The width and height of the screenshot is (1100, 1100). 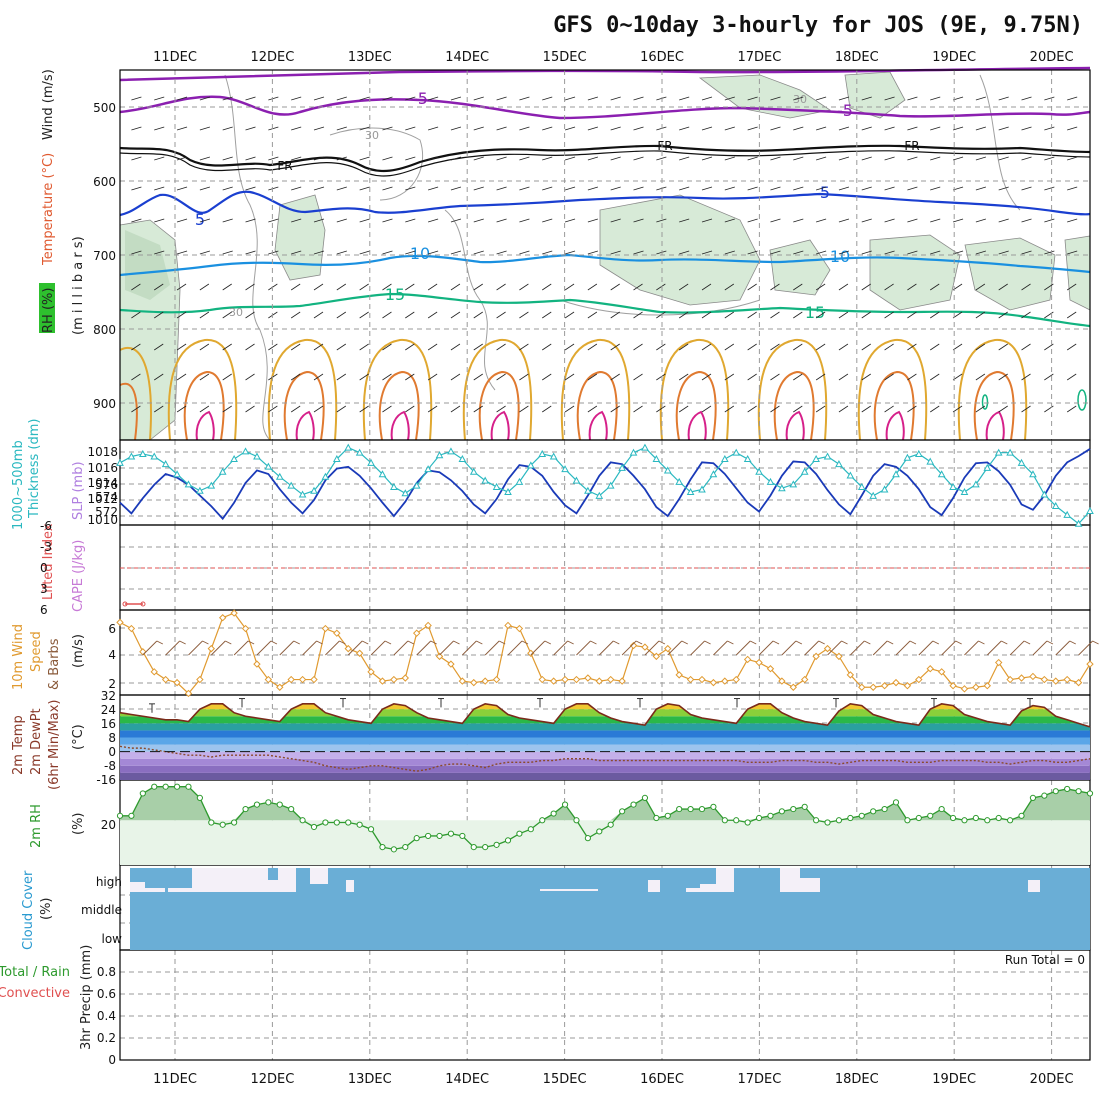 I want to click on rh-tick-20: 20, so click(x=108, y=825).